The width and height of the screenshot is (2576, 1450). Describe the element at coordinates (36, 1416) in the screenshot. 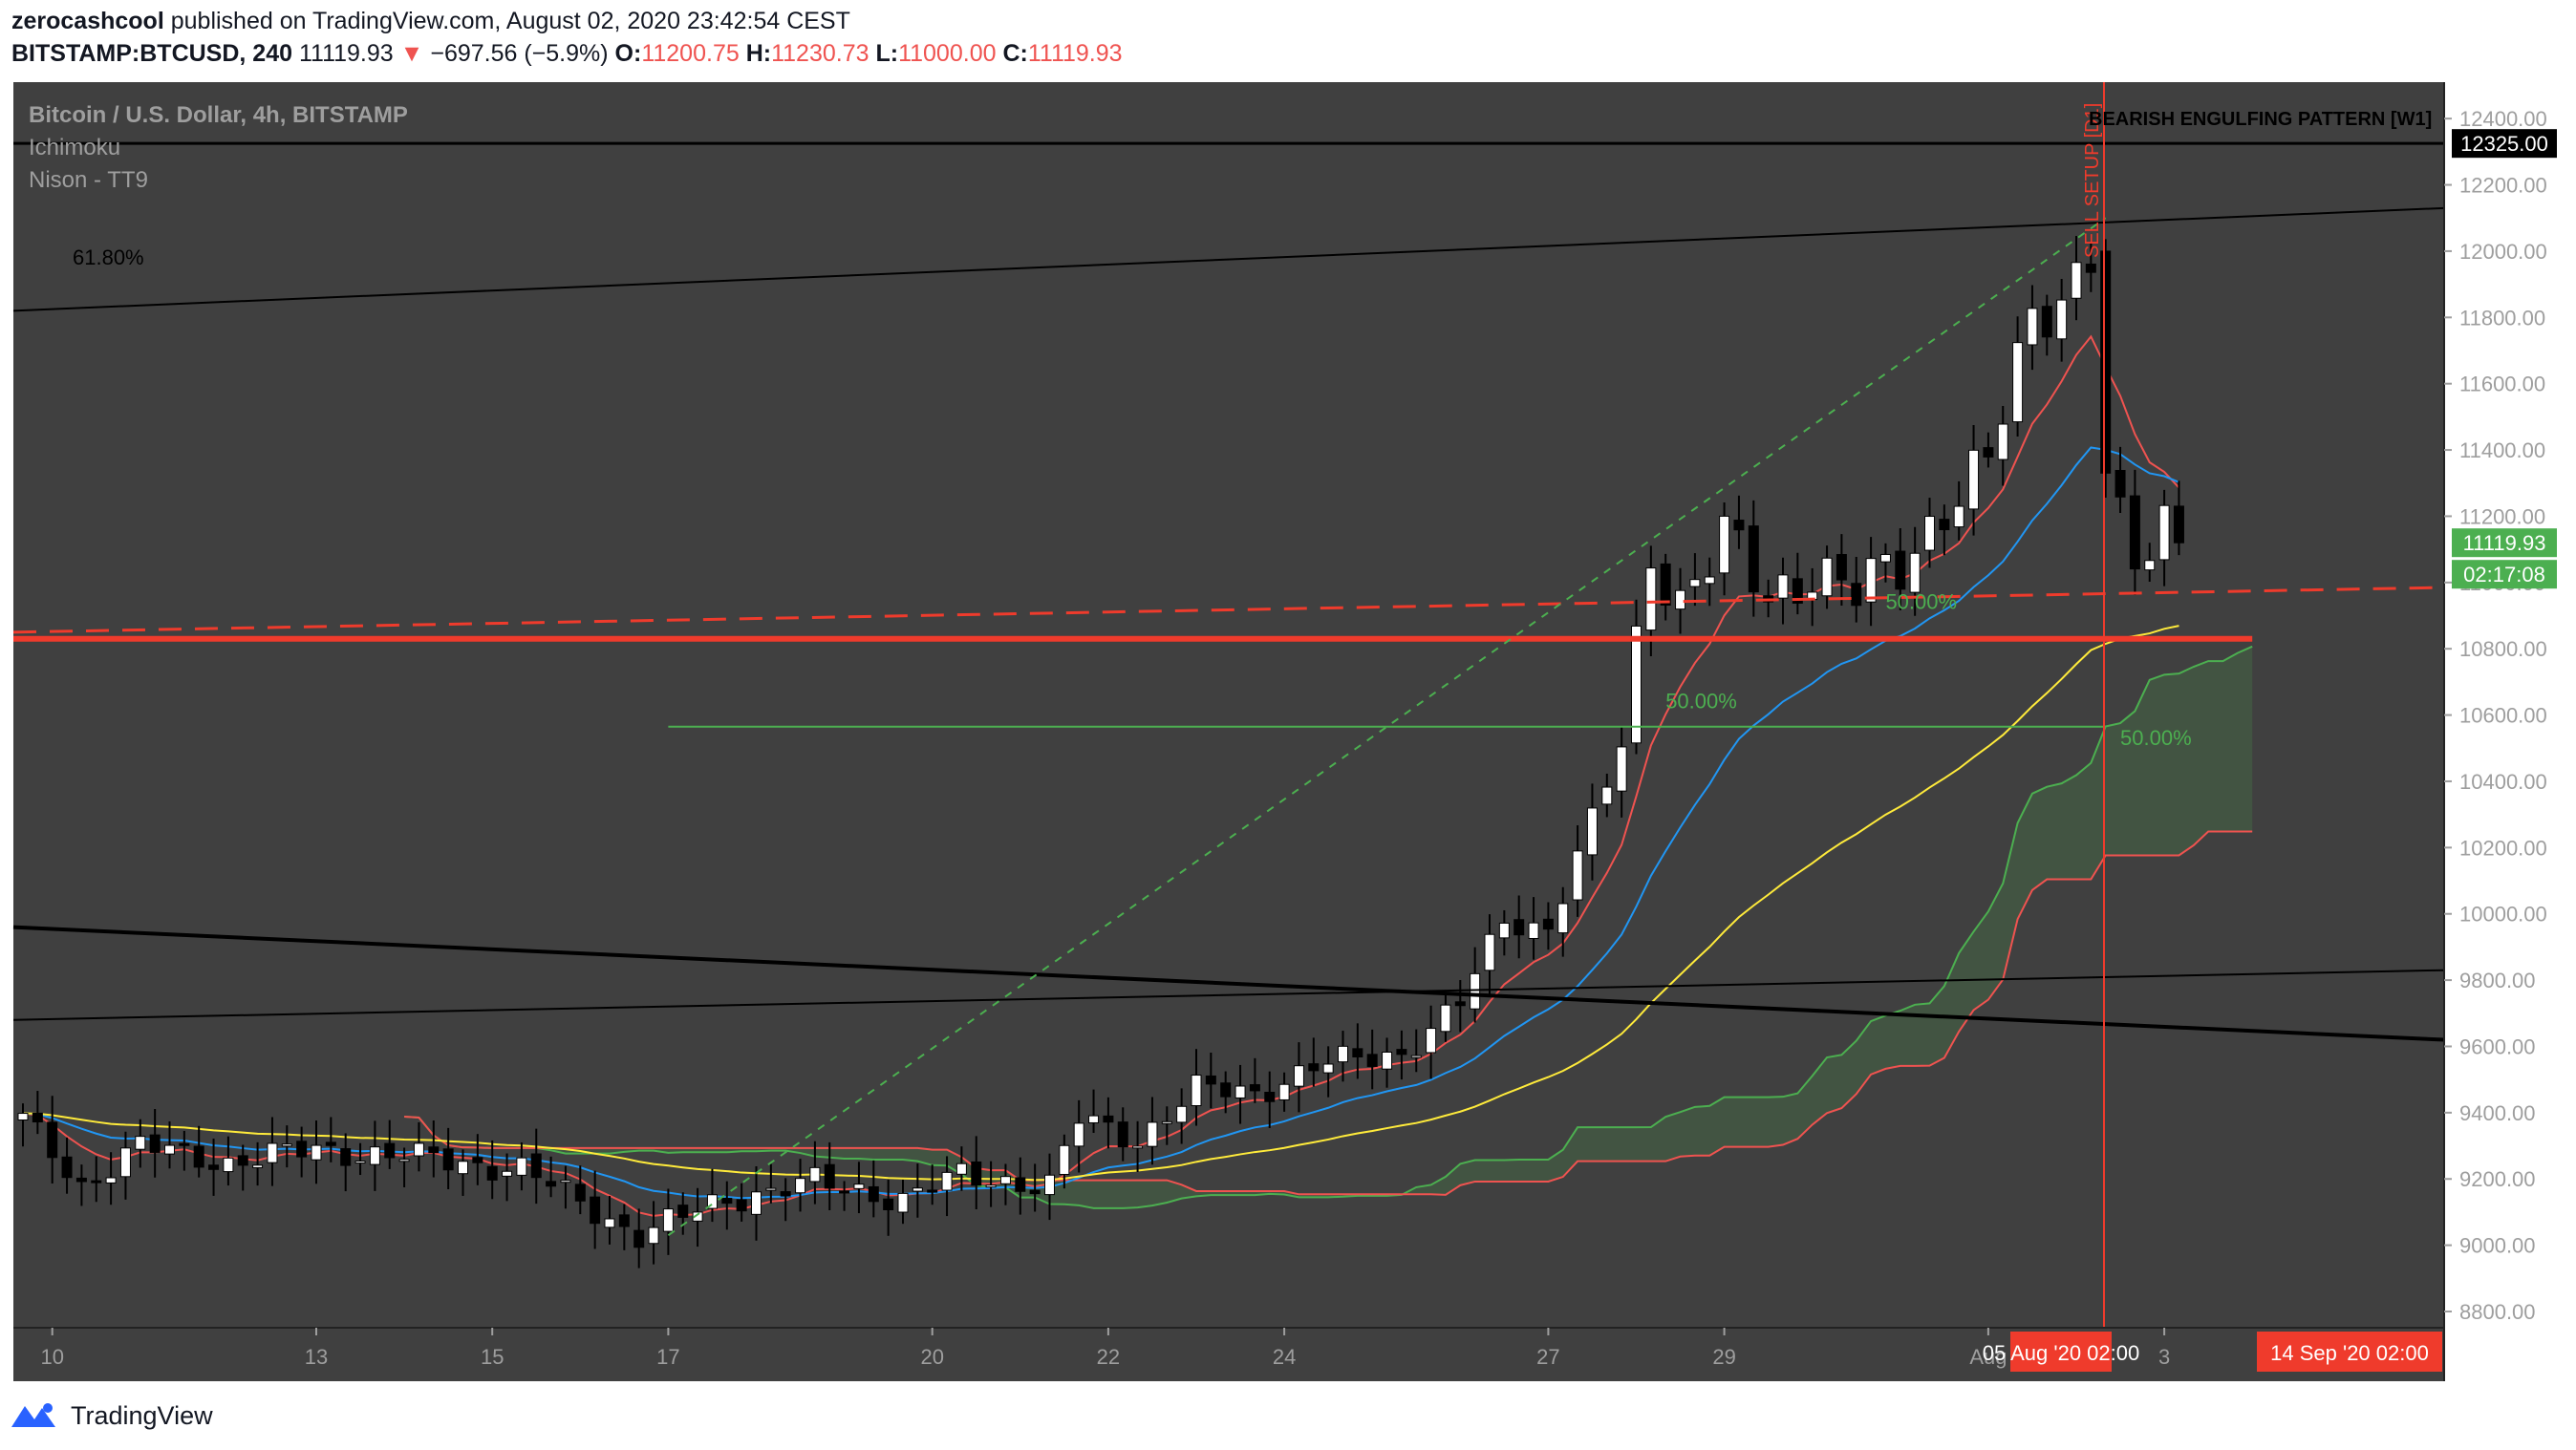

I see `tradingview-logo-icon` at that location.